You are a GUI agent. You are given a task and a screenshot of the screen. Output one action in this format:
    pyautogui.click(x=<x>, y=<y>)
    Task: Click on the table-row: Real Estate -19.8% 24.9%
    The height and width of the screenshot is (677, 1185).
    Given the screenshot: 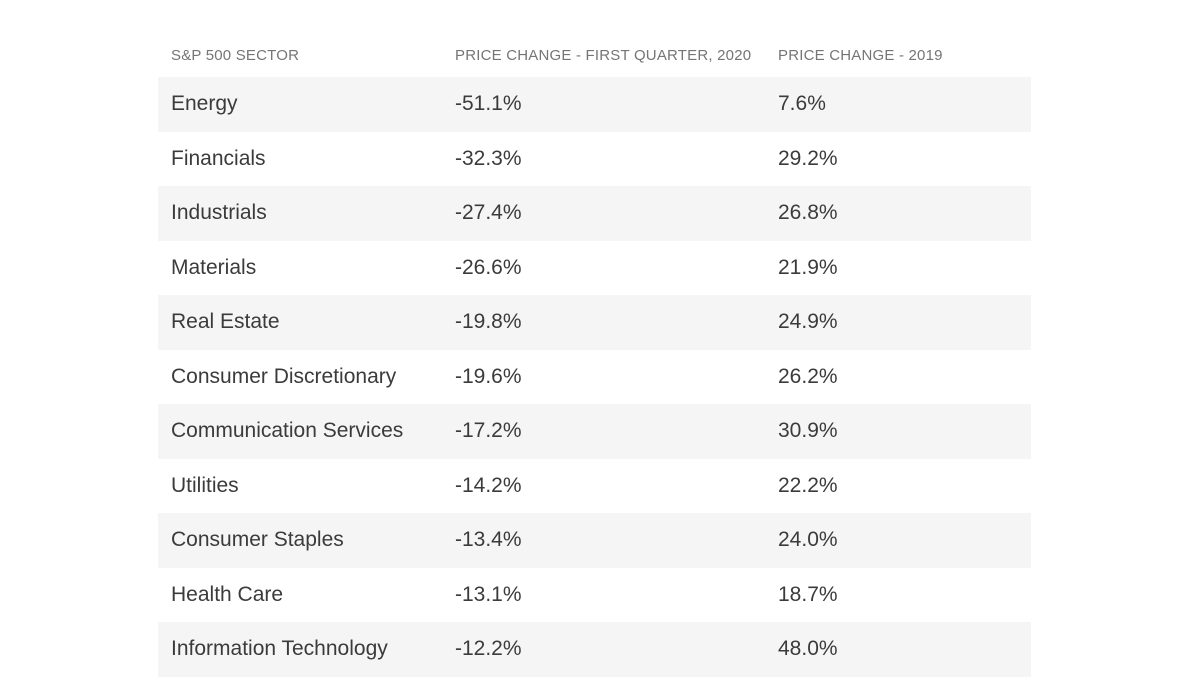 What is the action you would take?
    pyautogui.click(x=594, y=322)
    